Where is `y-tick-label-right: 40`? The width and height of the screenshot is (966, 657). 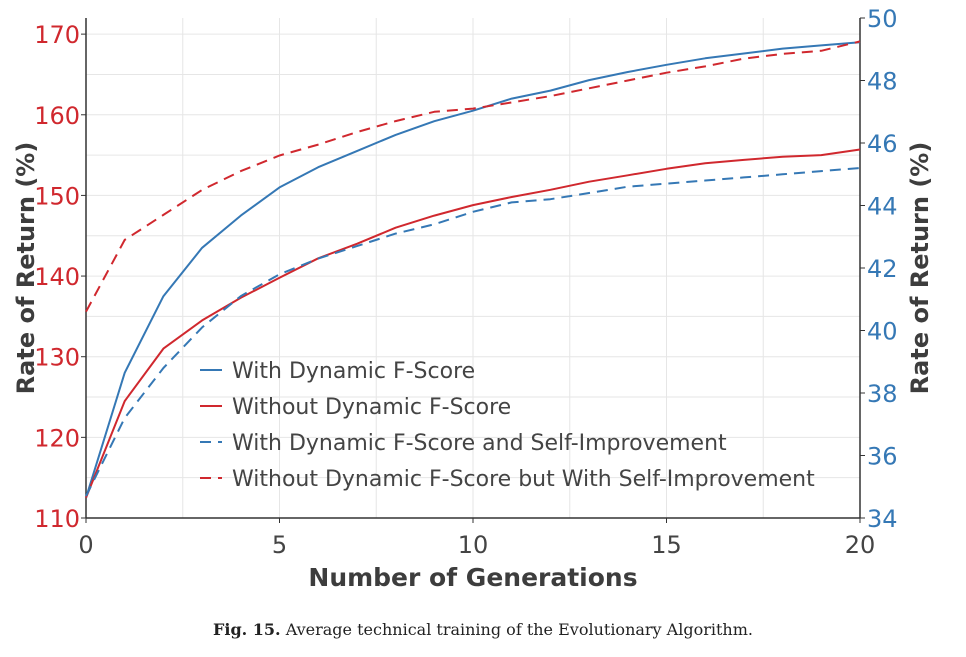
y-tick-label-right: 40 is located at coordinates (882, 332).